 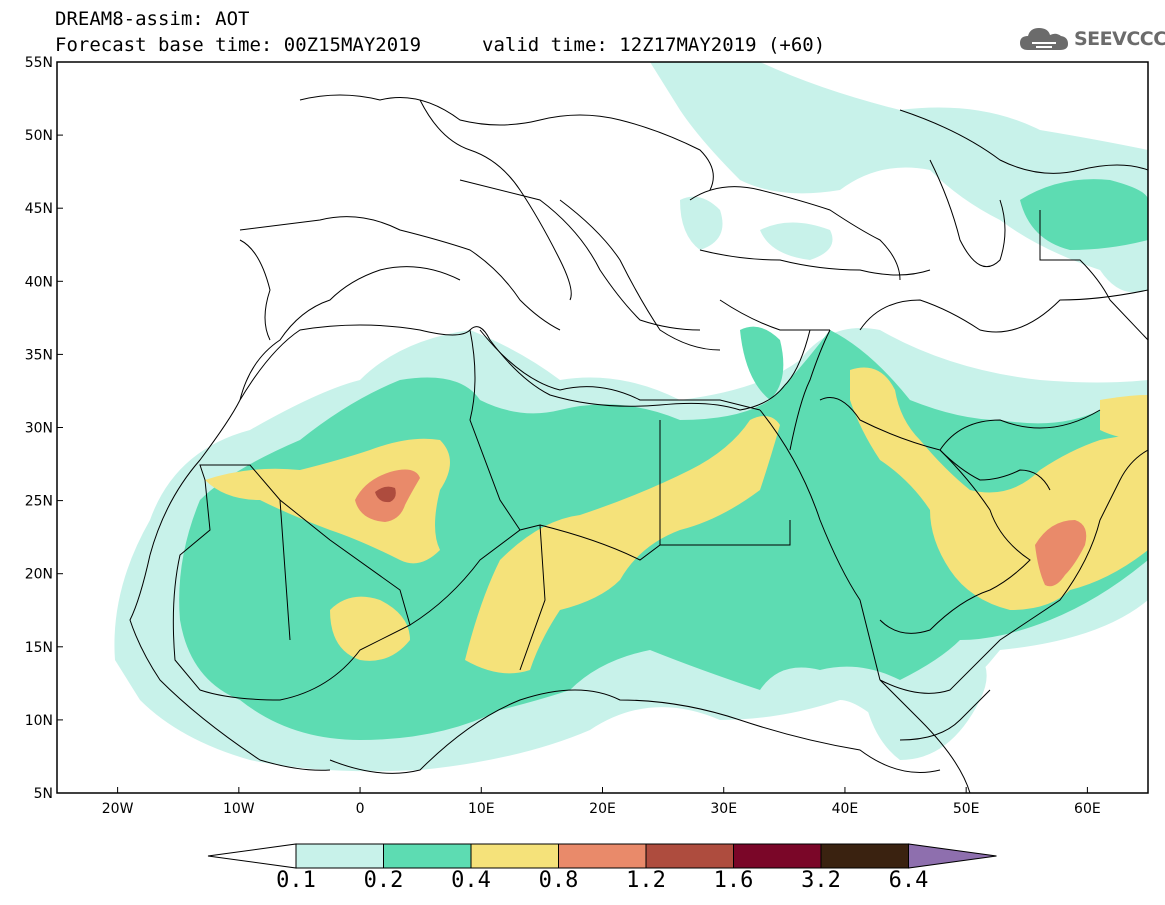 I want to click on y-tick-label: 45N, so click(x=39, y=209).